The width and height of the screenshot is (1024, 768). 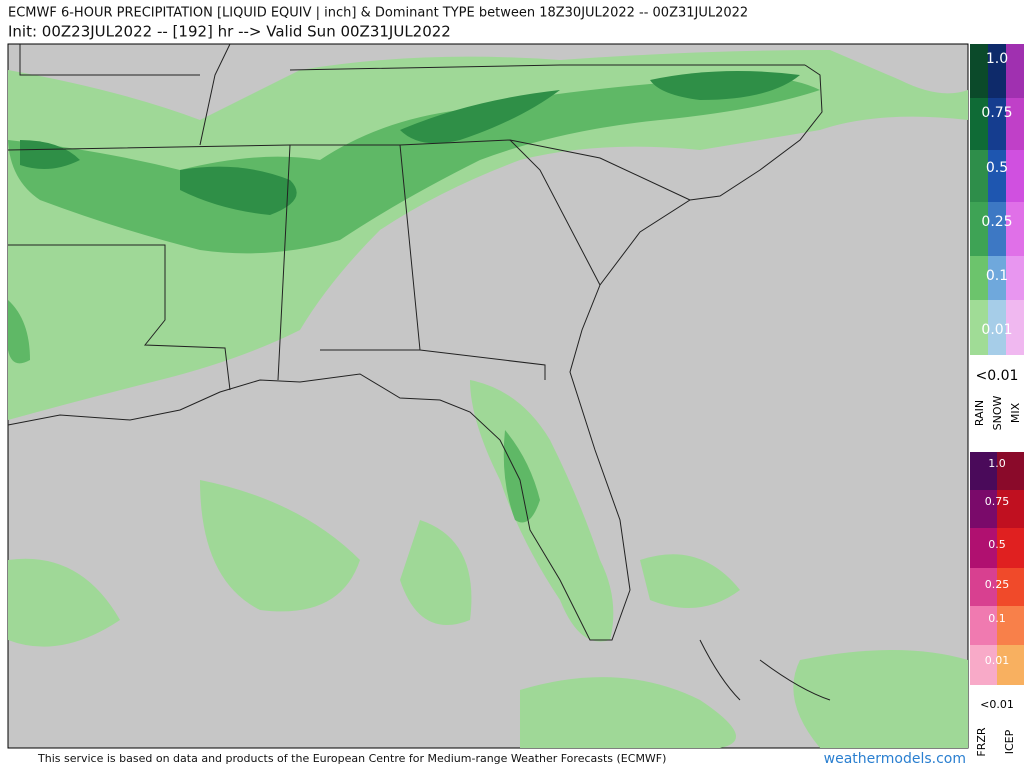 I want to click on legend-type: FRZR, so click(x=981, y=742).